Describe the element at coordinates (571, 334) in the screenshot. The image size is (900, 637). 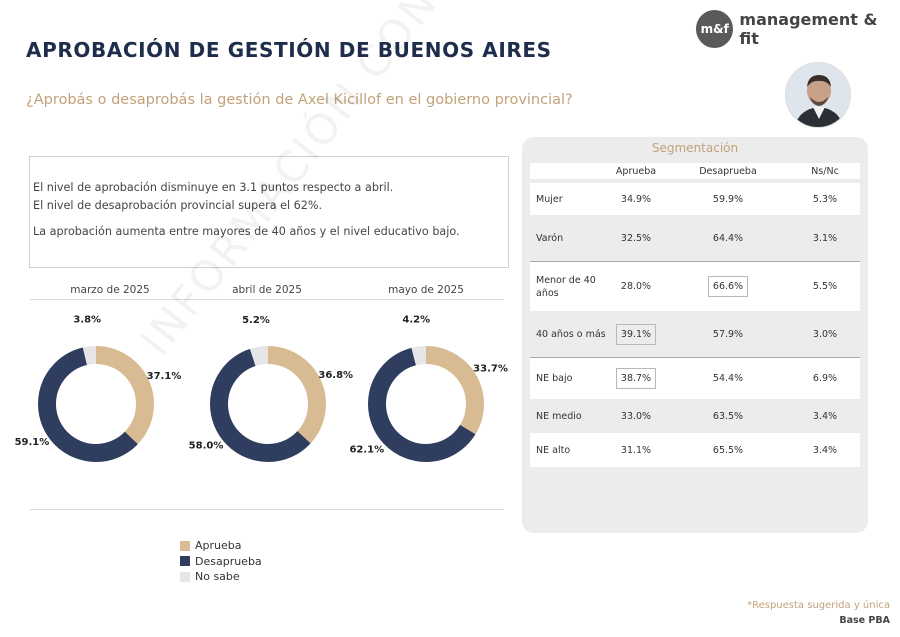
I see `row-label: 40 años o más` at that location.